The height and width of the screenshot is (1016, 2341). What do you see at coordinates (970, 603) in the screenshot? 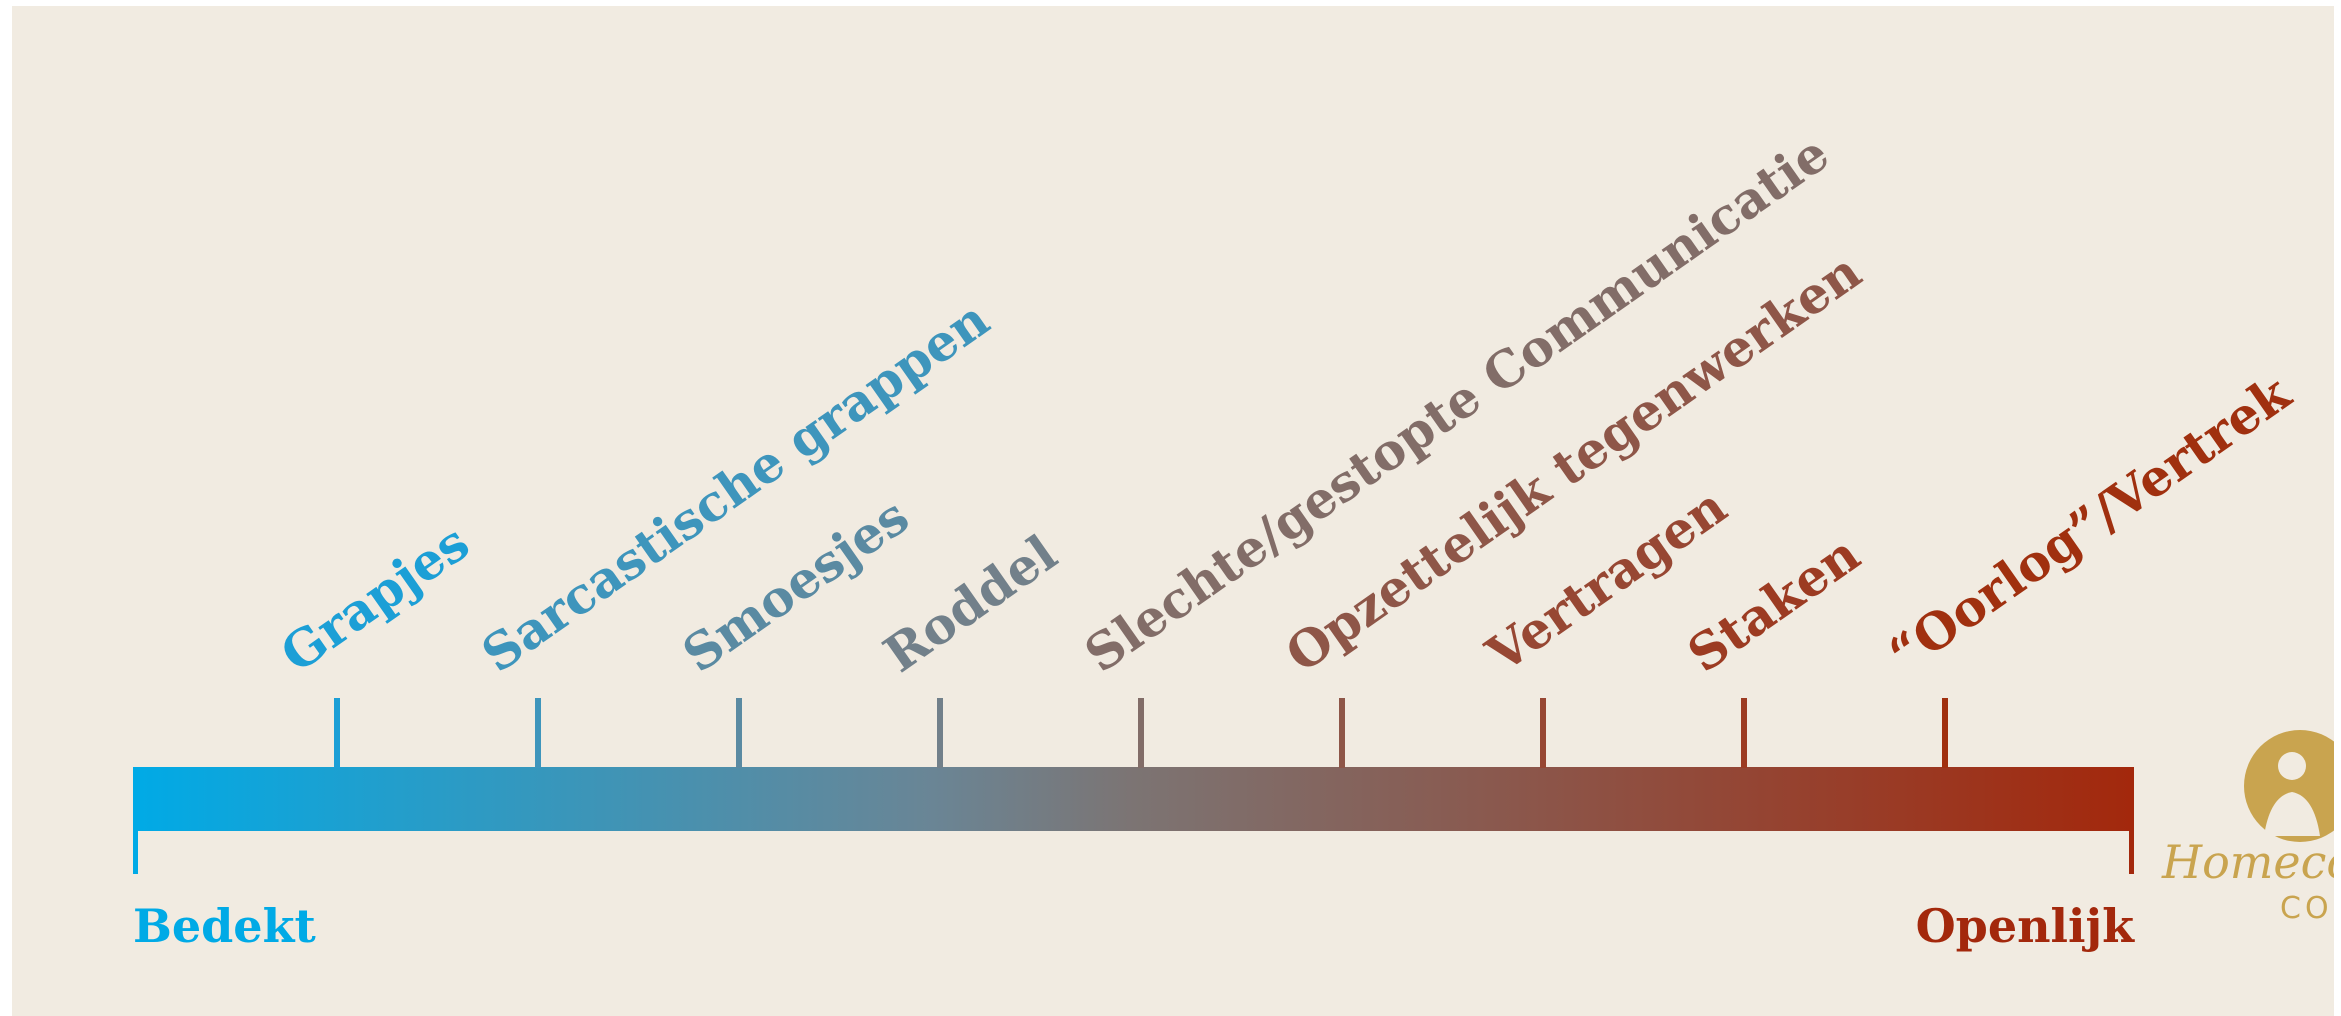
I see `behavior-label: Roddel` at bounding box center [970, 603].